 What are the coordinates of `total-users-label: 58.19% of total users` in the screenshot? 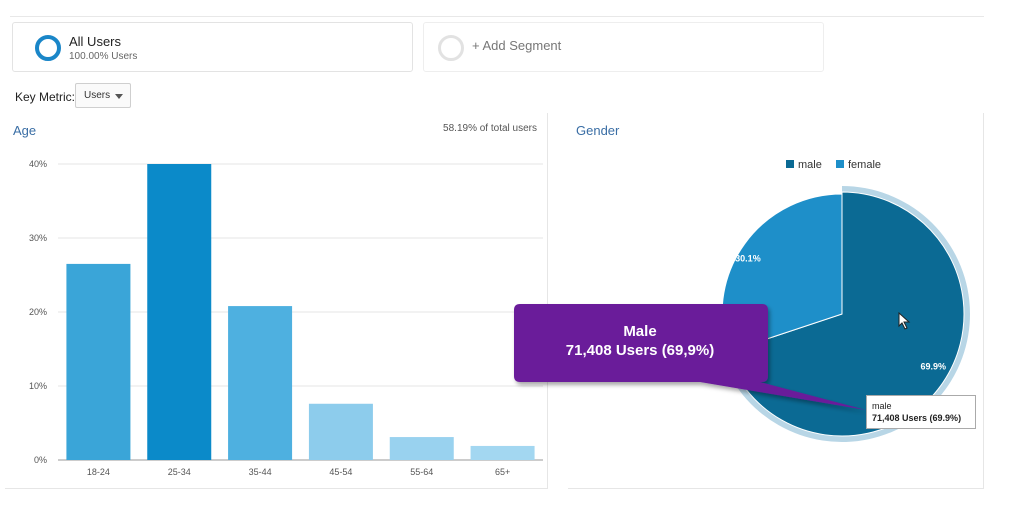 It's located at (490, 128).